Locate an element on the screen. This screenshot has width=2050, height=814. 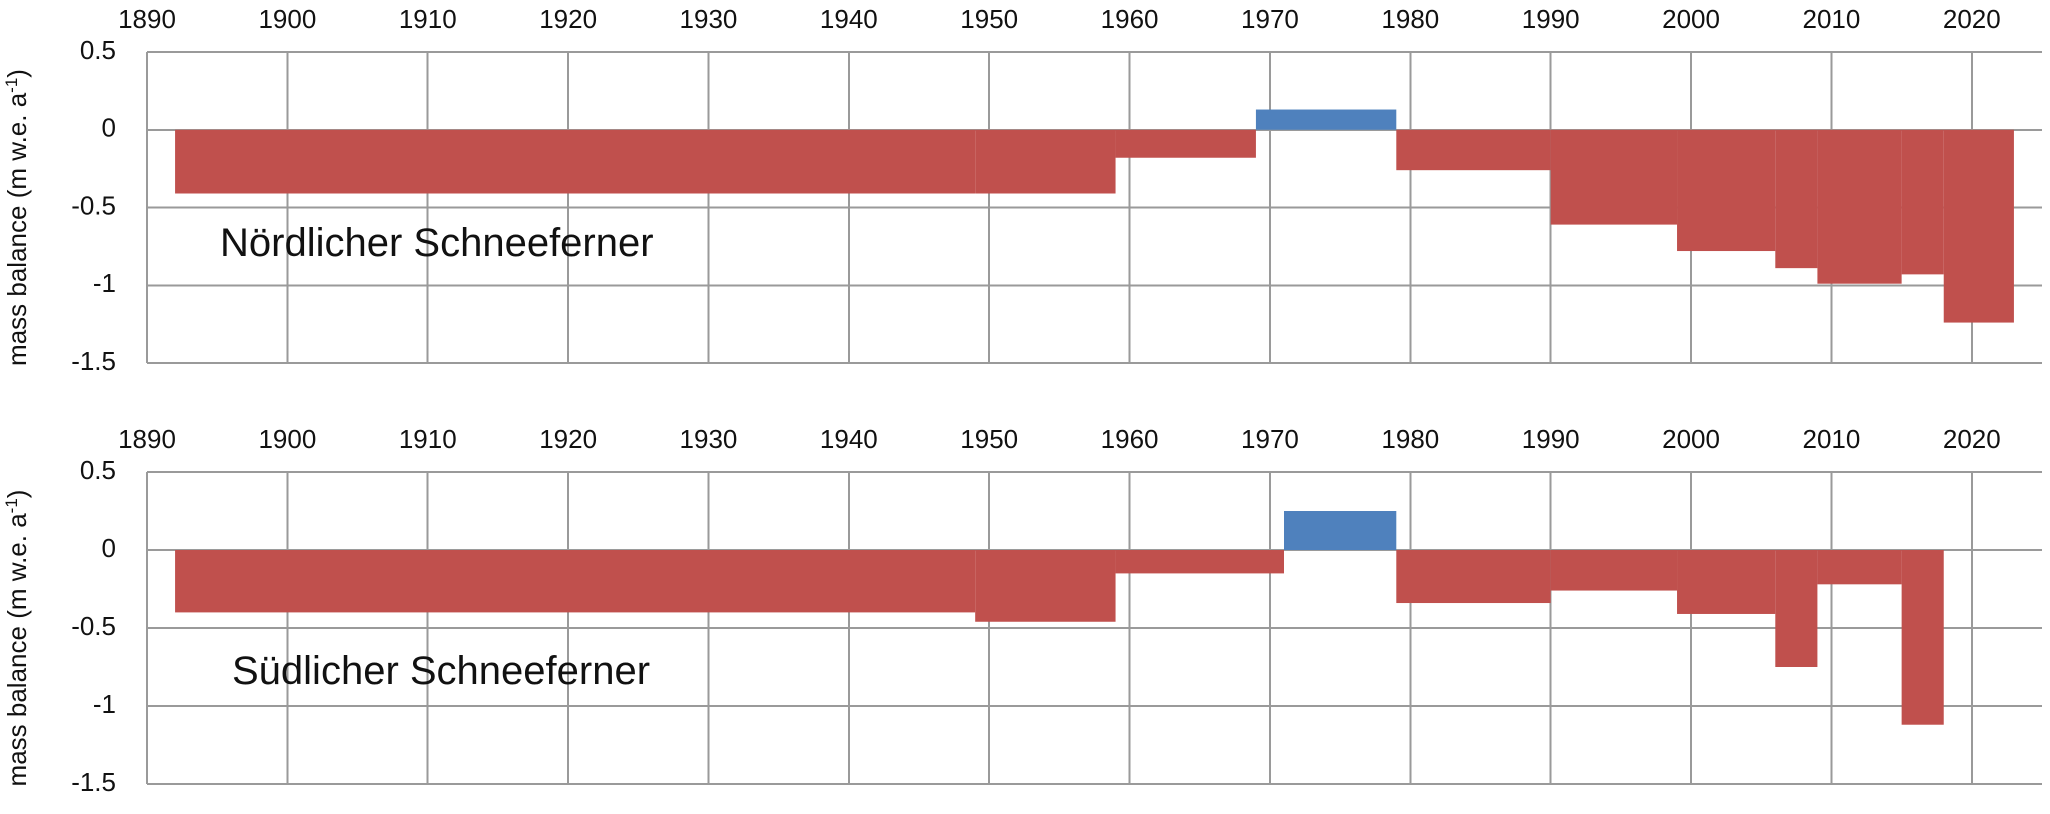
chart-title: Nördlicher Schneeferner is located at coordinates (437, 243).